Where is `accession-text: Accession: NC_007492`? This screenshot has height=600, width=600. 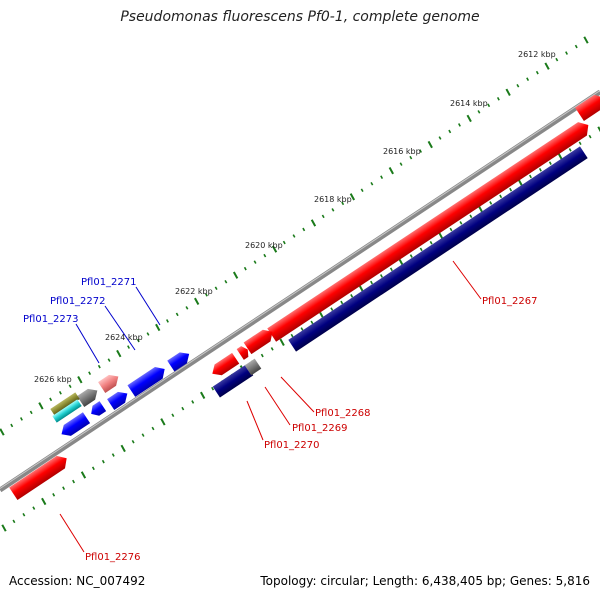 accession-text: Accession: NC_007492 is located at coordinates (77, 581).